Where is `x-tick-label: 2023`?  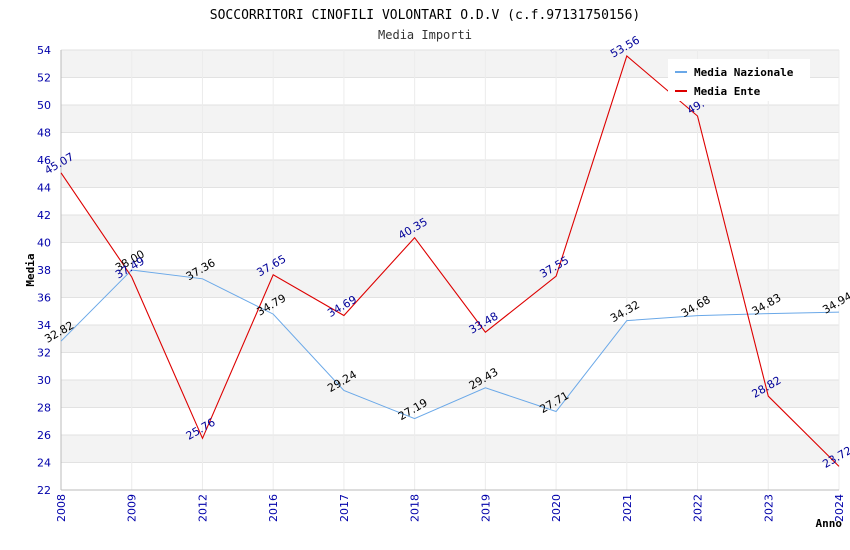
x-tick-label: 2023 is located at coordinates (768, 508).